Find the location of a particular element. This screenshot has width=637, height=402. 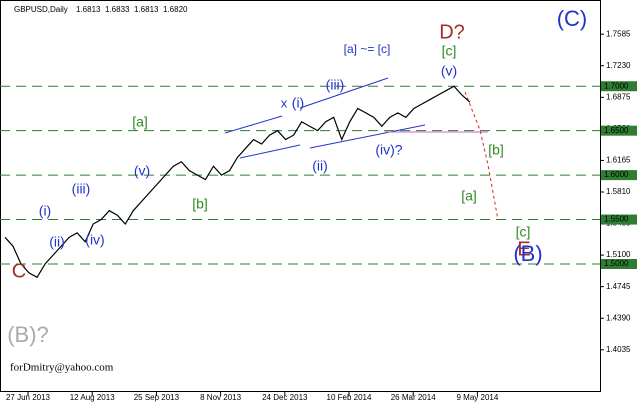

annotation: forDmitry@yahoo.com is located at coordinates (62, 368).